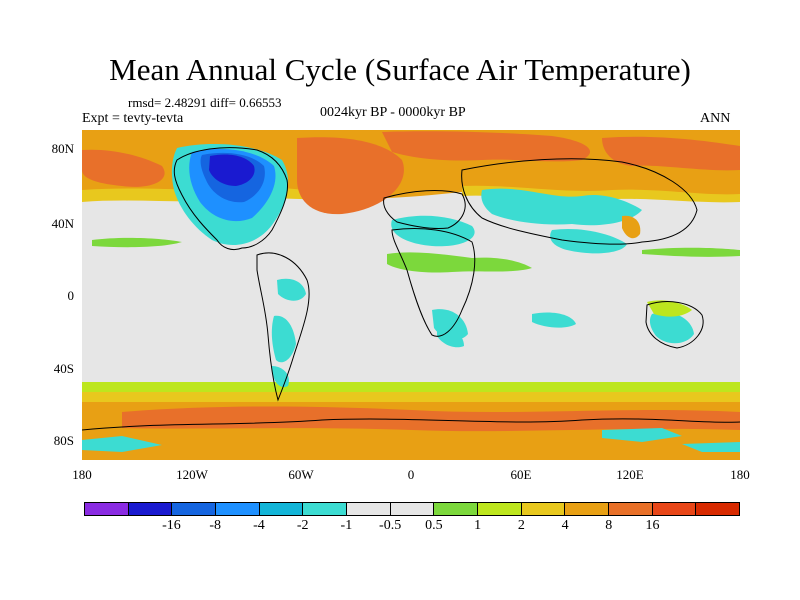  I want to click on north-america-coldest, so click(232, 170).